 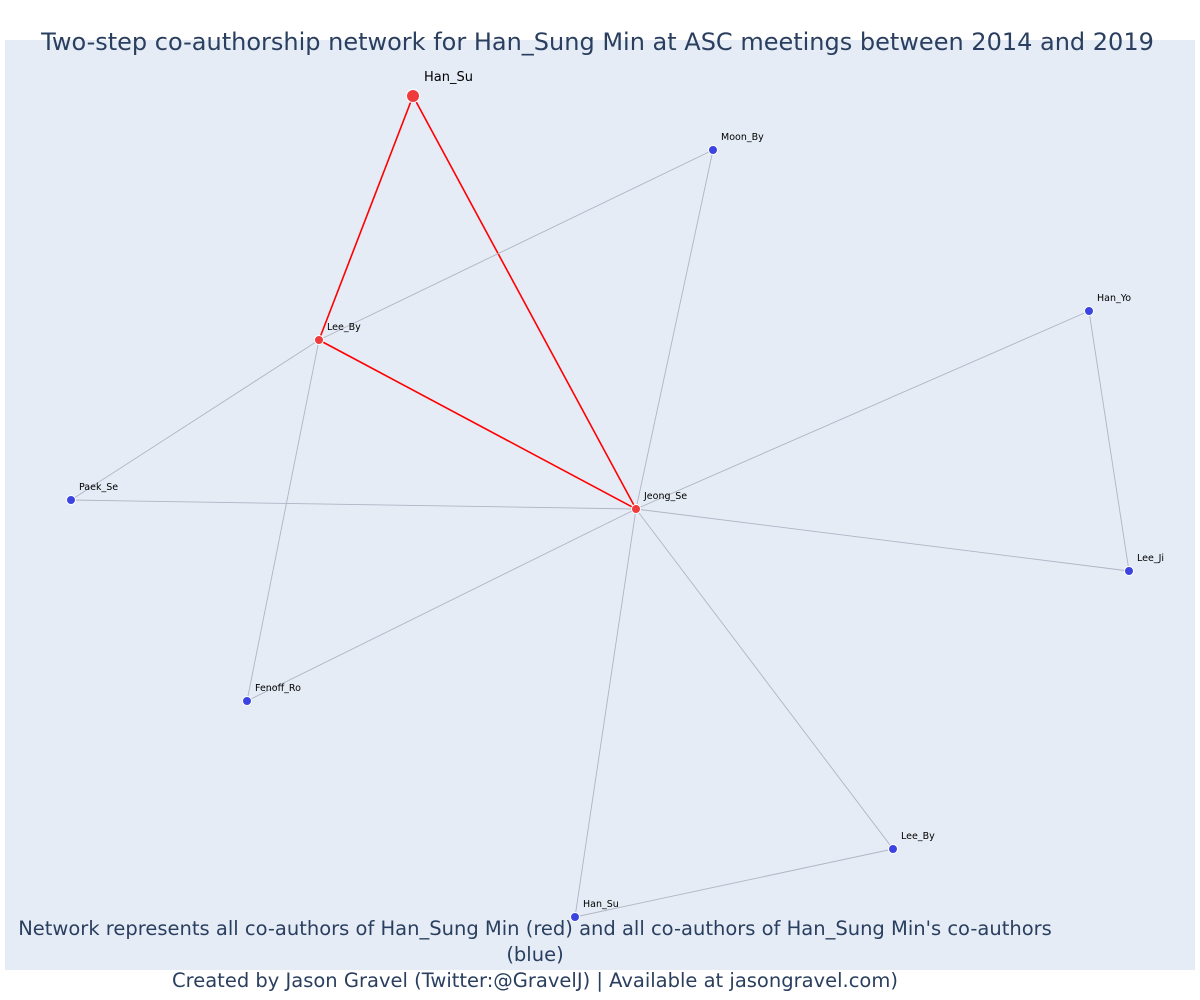 I want to click on node-label-jeong_se: Jeong_Se, so click(x=665, y=496).